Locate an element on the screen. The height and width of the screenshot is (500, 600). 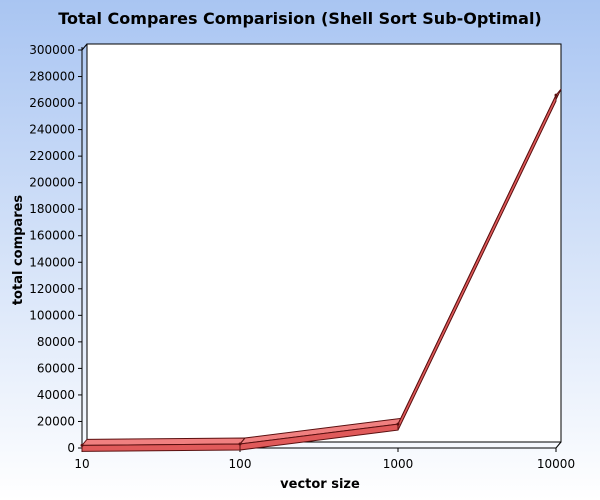
y-tick-label: 120000 is located at coordinates (52, 289).